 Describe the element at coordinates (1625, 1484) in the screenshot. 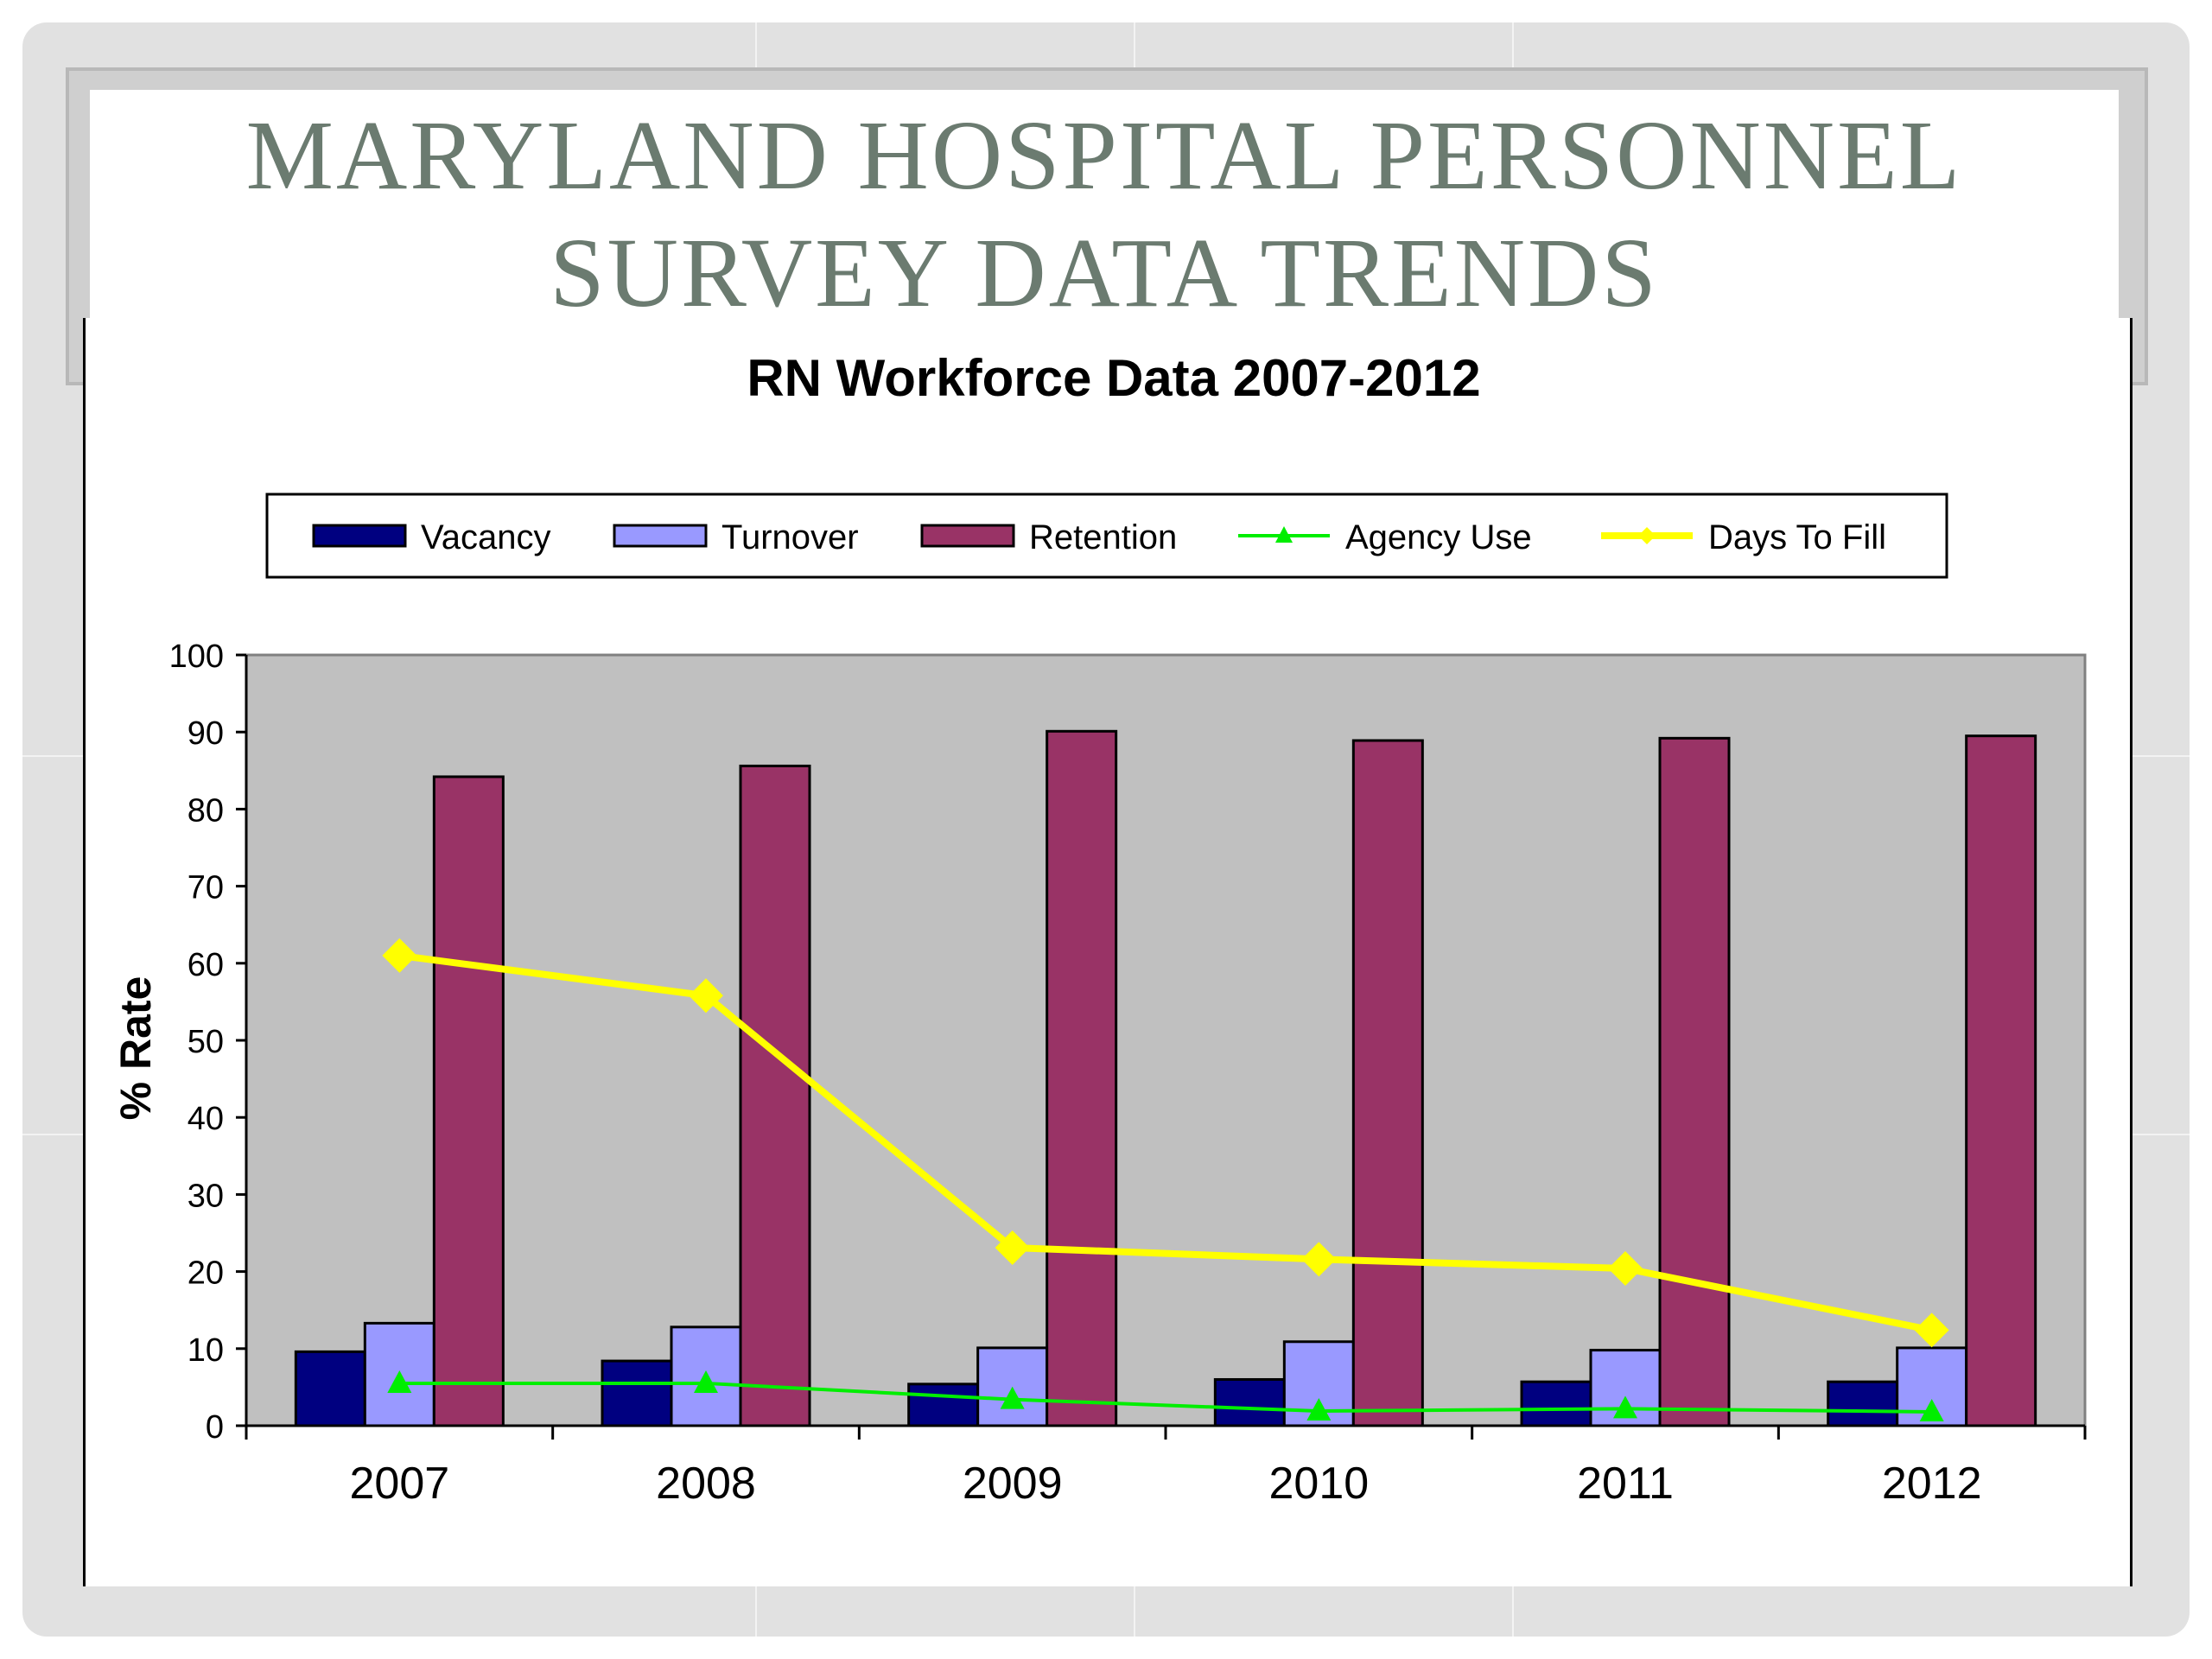

I see `x-tick-label: 2011` at that location.